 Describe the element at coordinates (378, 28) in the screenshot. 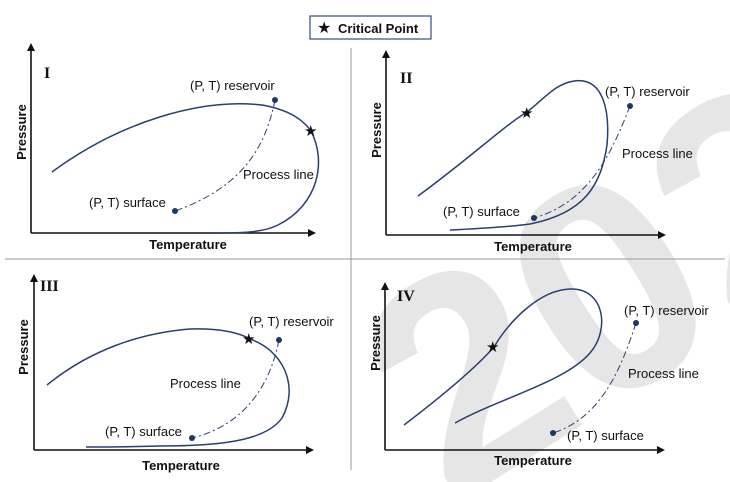

I see `legend-label: Critical Point` at that location.